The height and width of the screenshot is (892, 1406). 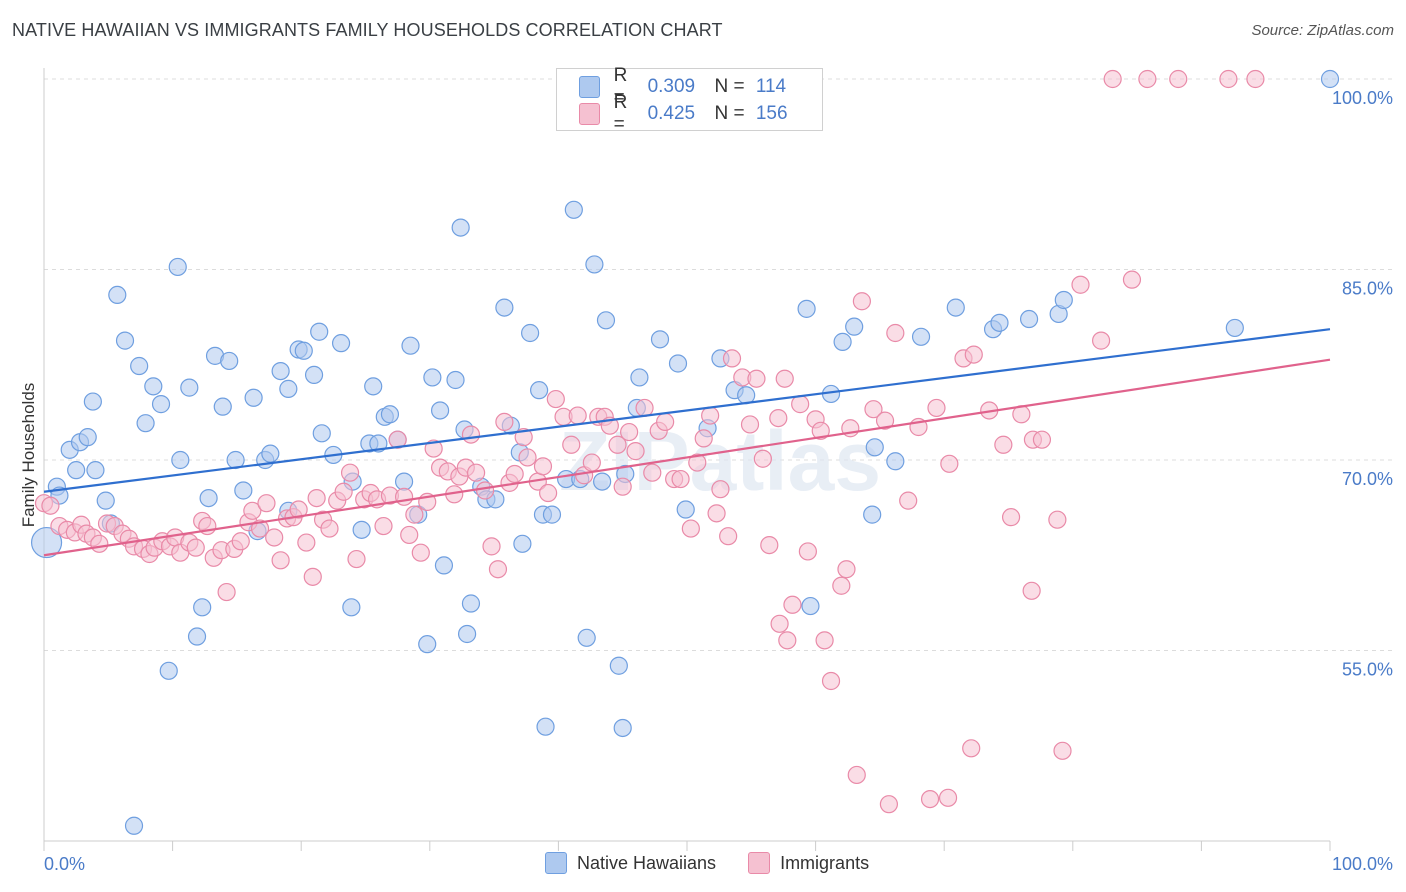 I want to click on y-tick-label: 55.0%, so click(x=1367, y=670).